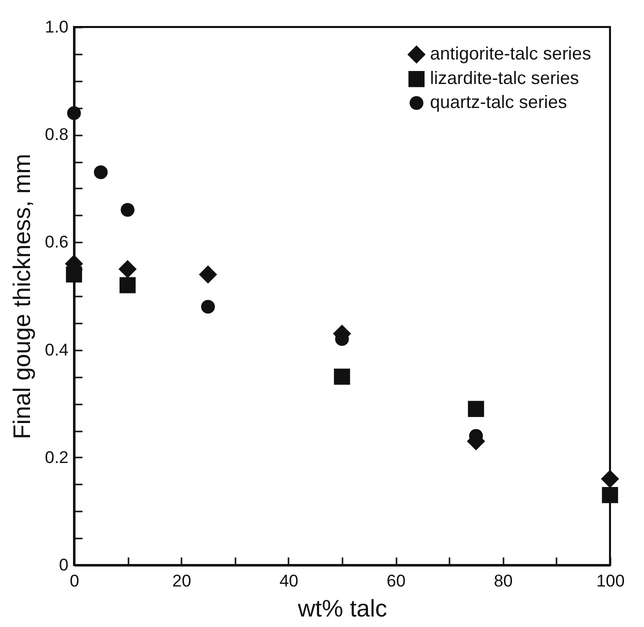 This screenshot has width=644, height=627. What do you see at coordinates (610, 581) in the screenshot?
I see `x-tick-label: 100` at bounding box center [610, 581].